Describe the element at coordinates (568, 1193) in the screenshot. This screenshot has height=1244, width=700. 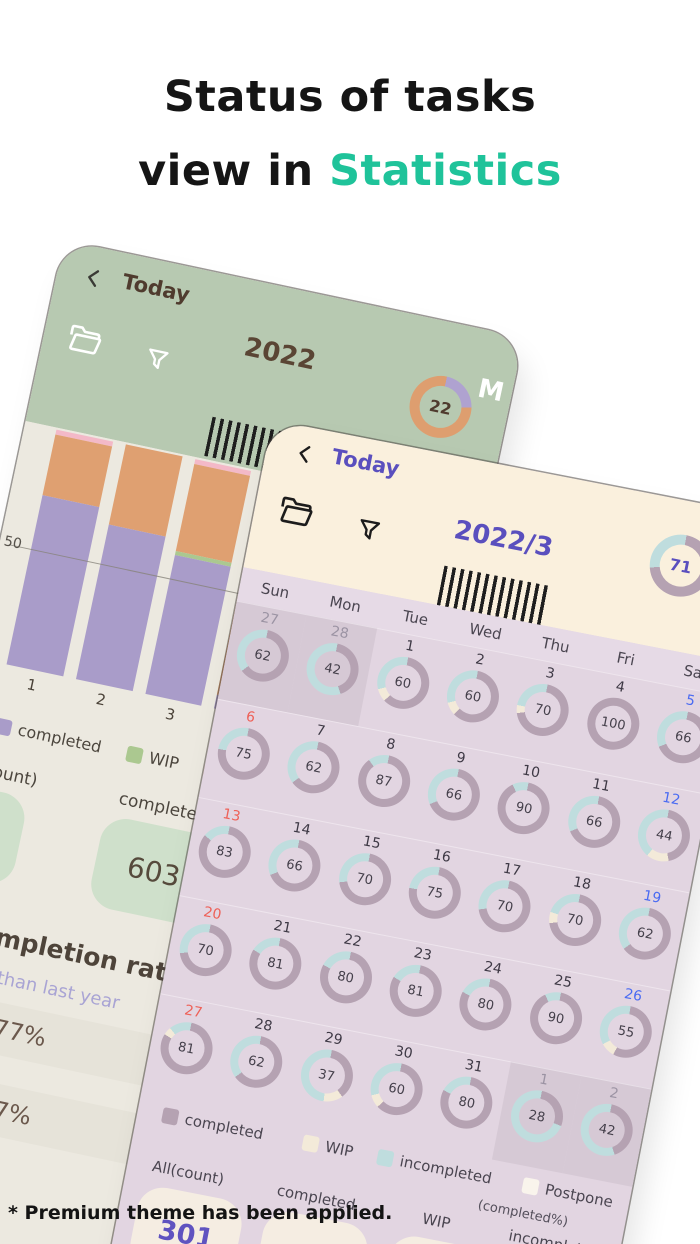
I see `legend-item-postpone: Postpone` at that location.